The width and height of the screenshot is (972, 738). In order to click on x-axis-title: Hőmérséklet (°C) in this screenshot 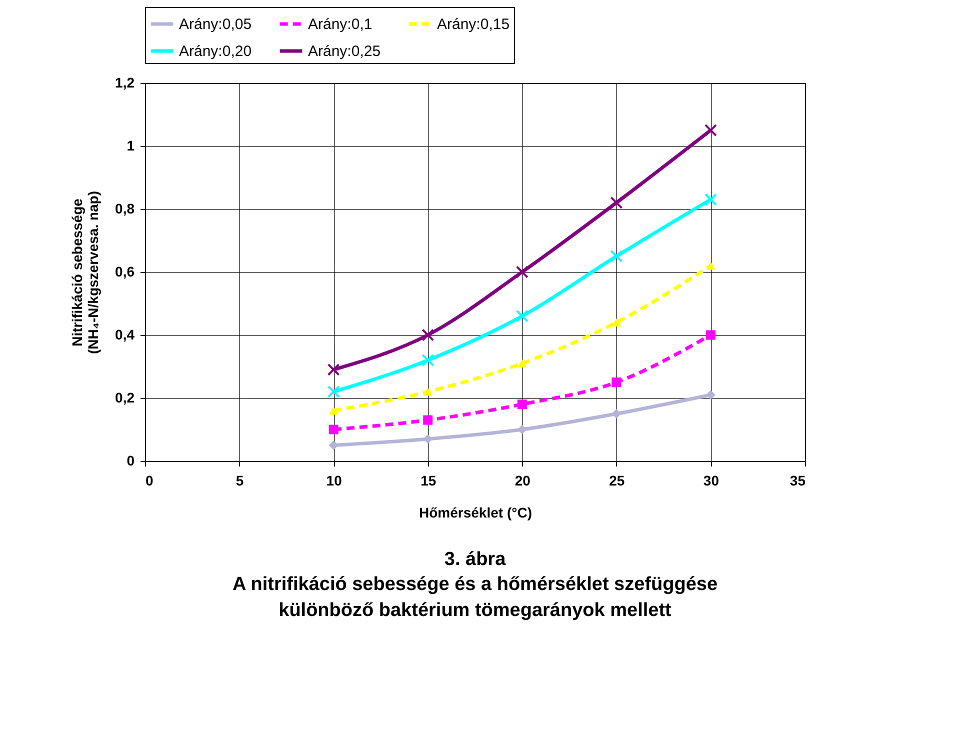, I will do `click(475, 512)`.